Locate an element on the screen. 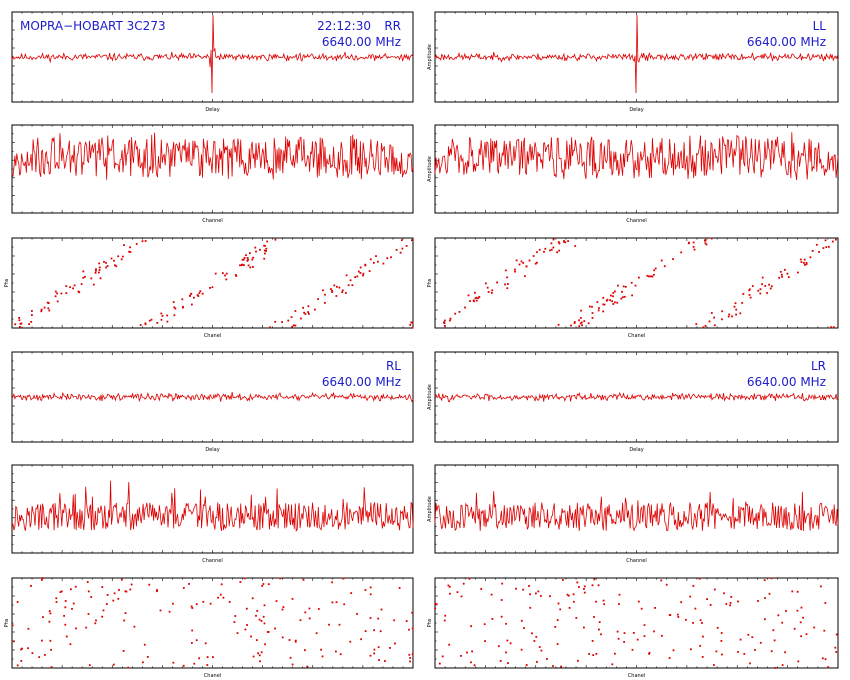 The width and height of the screenshot is (850, 680). polarization-label: RR is located at coordinates (392, 26).